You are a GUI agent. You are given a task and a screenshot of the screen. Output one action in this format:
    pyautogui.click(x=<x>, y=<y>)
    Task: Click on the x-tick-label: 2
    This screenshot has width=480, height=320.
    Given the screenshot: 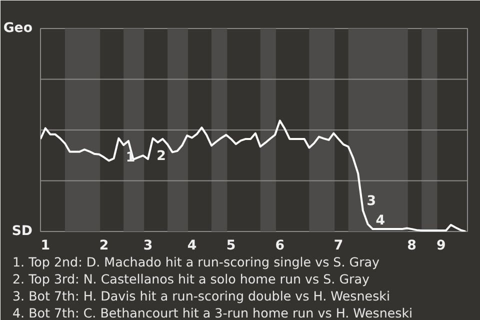 What is the action you would take?
    pyautogui.click(x=104, y=246)
    